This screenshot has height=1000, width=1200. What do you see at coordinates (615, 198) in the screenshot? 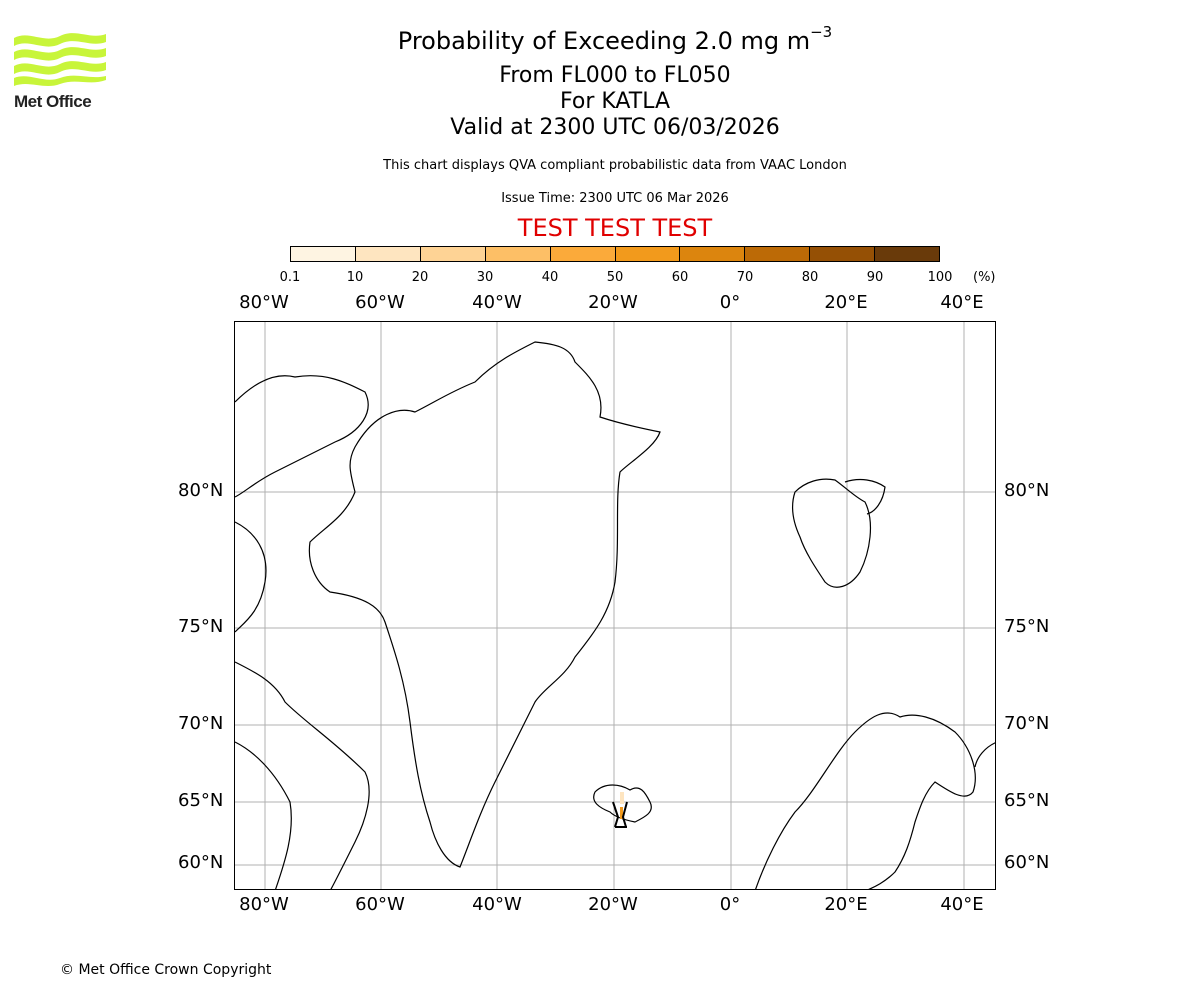
I see `issue-time: Issue Time: 2300 UTC 06 Mar 2026` at bounding box center [615, 198].